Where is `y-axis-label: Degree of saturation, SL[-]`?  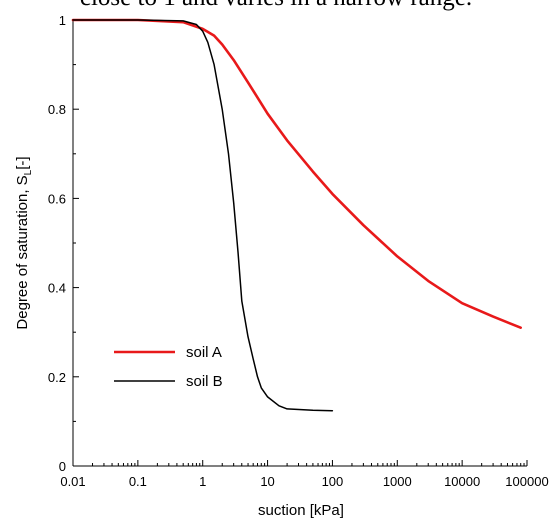
y-axis-label: Degree of saturation, SL[-] is located at coordinates (24, 242).